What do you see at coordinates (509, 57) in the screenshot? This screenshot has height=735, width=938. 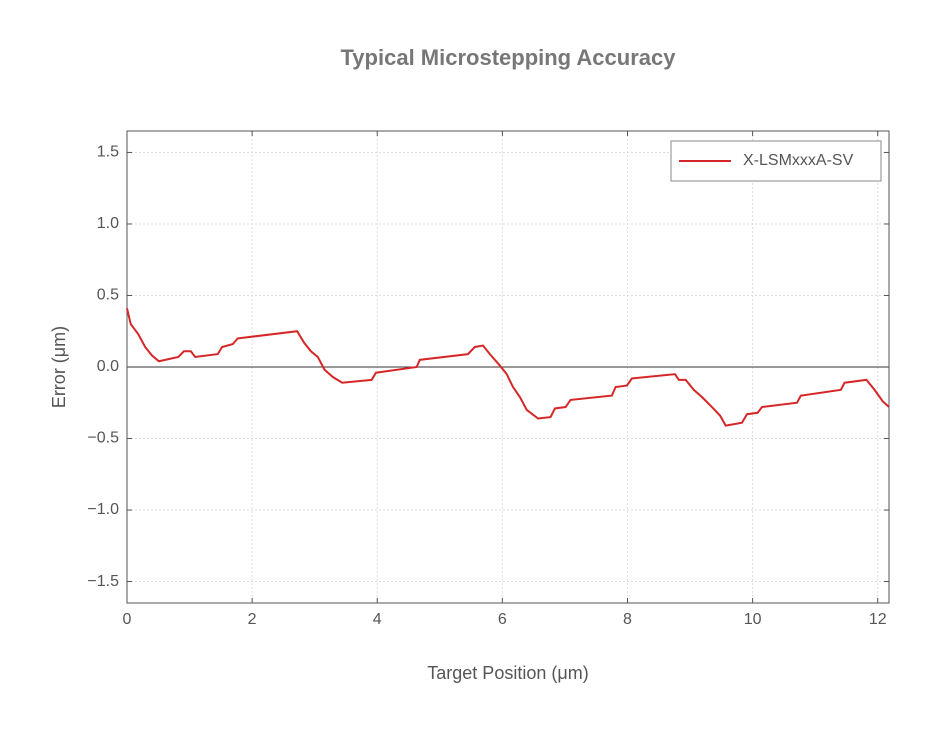 I see `chart-title: Typical Microstepping Accuracy` at bounding box center [509, 57].